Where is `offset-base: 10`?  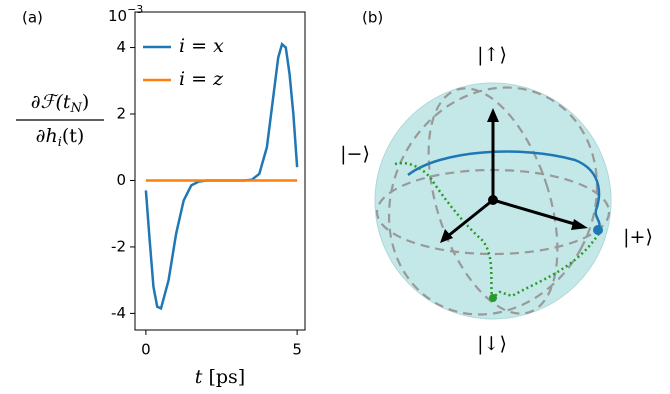 offset-base: 10 is located at coordinates (117, 16).